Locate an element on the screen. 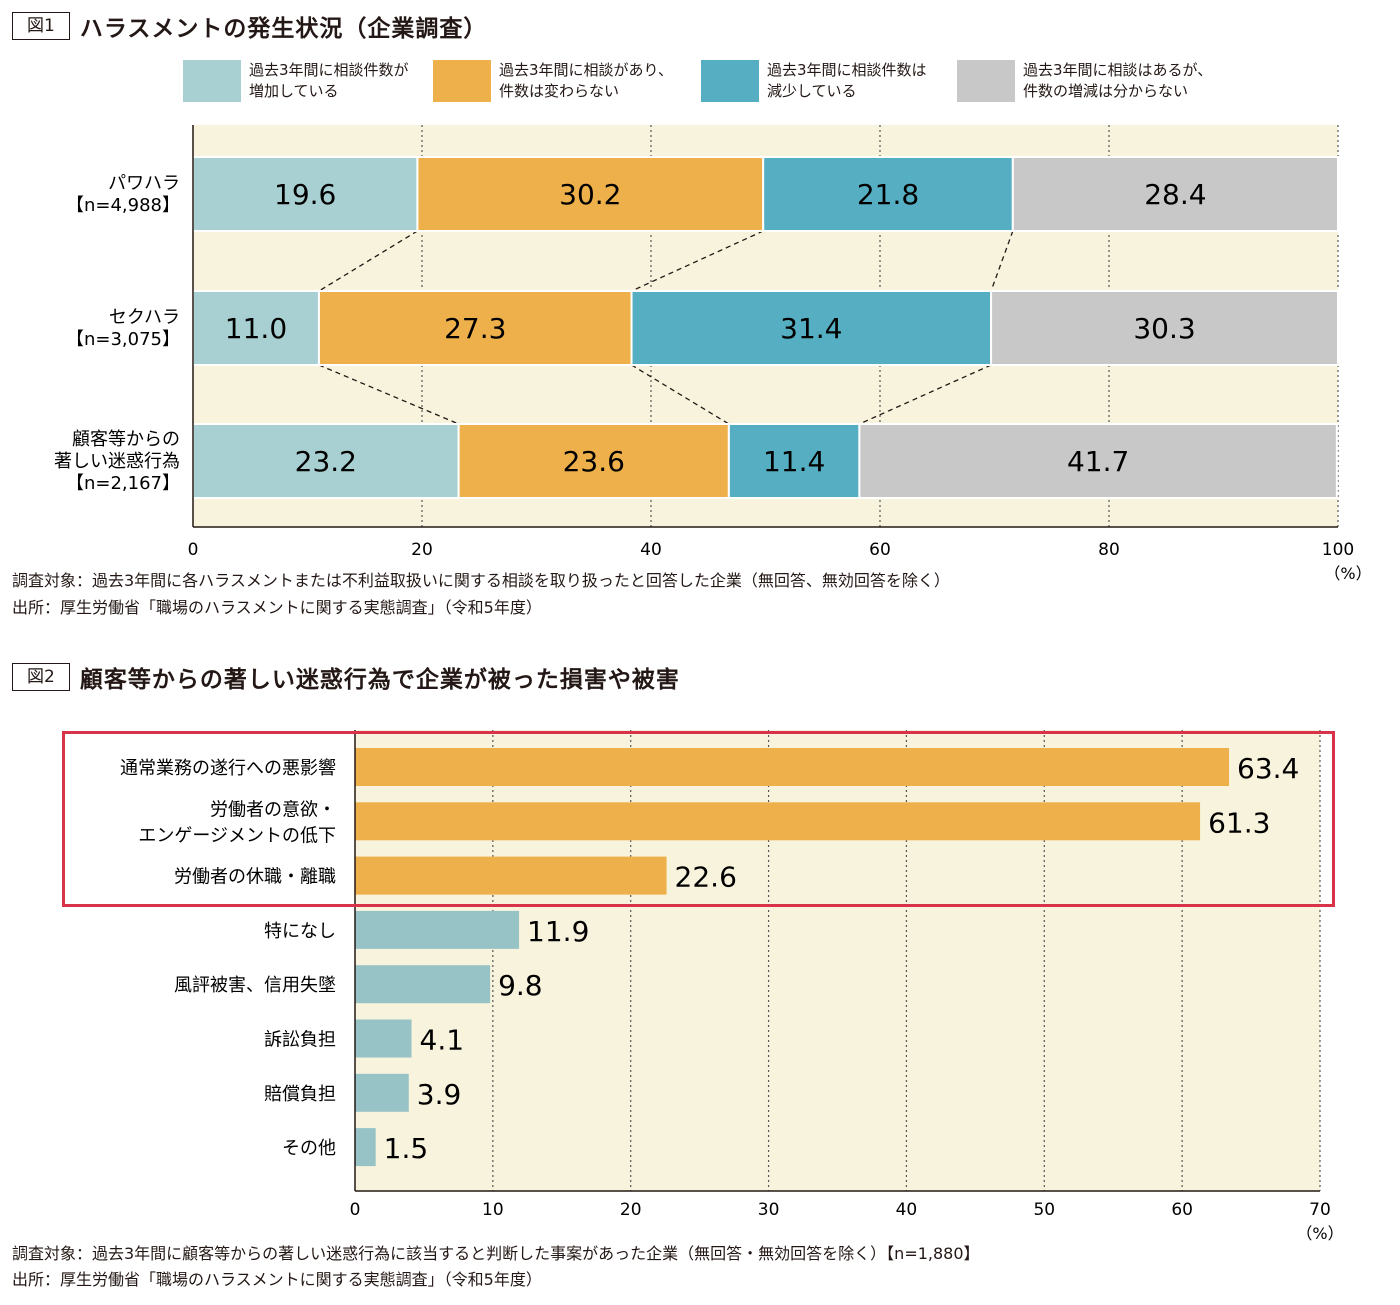  legend-item-decrease: 過去3年間に相談件数は 減少している is located at coordinates (820, 81).